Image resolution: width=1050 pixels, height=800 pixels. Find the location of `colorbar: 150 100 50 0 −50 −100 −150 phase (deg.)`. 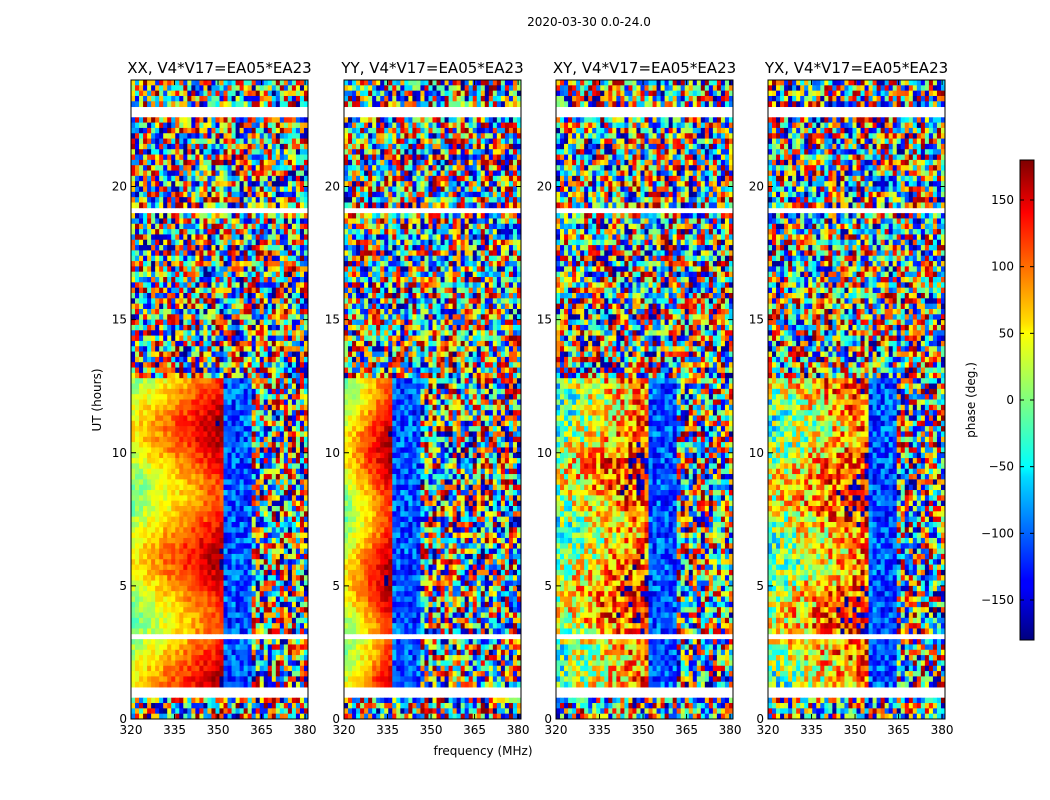

colorbar: 150 100 50 0 −50 −100 −150 phase (deg.) is located at coordinates (999, 400).